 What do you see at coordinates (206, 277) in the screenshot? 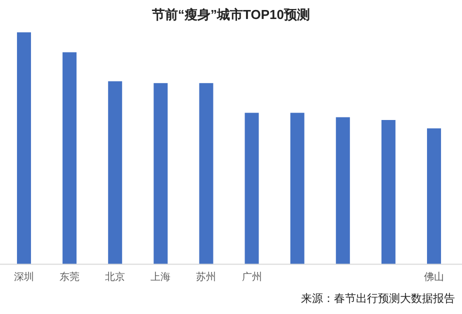
I see `x-tick-label: 苏州` at bounding box center [206, 277].